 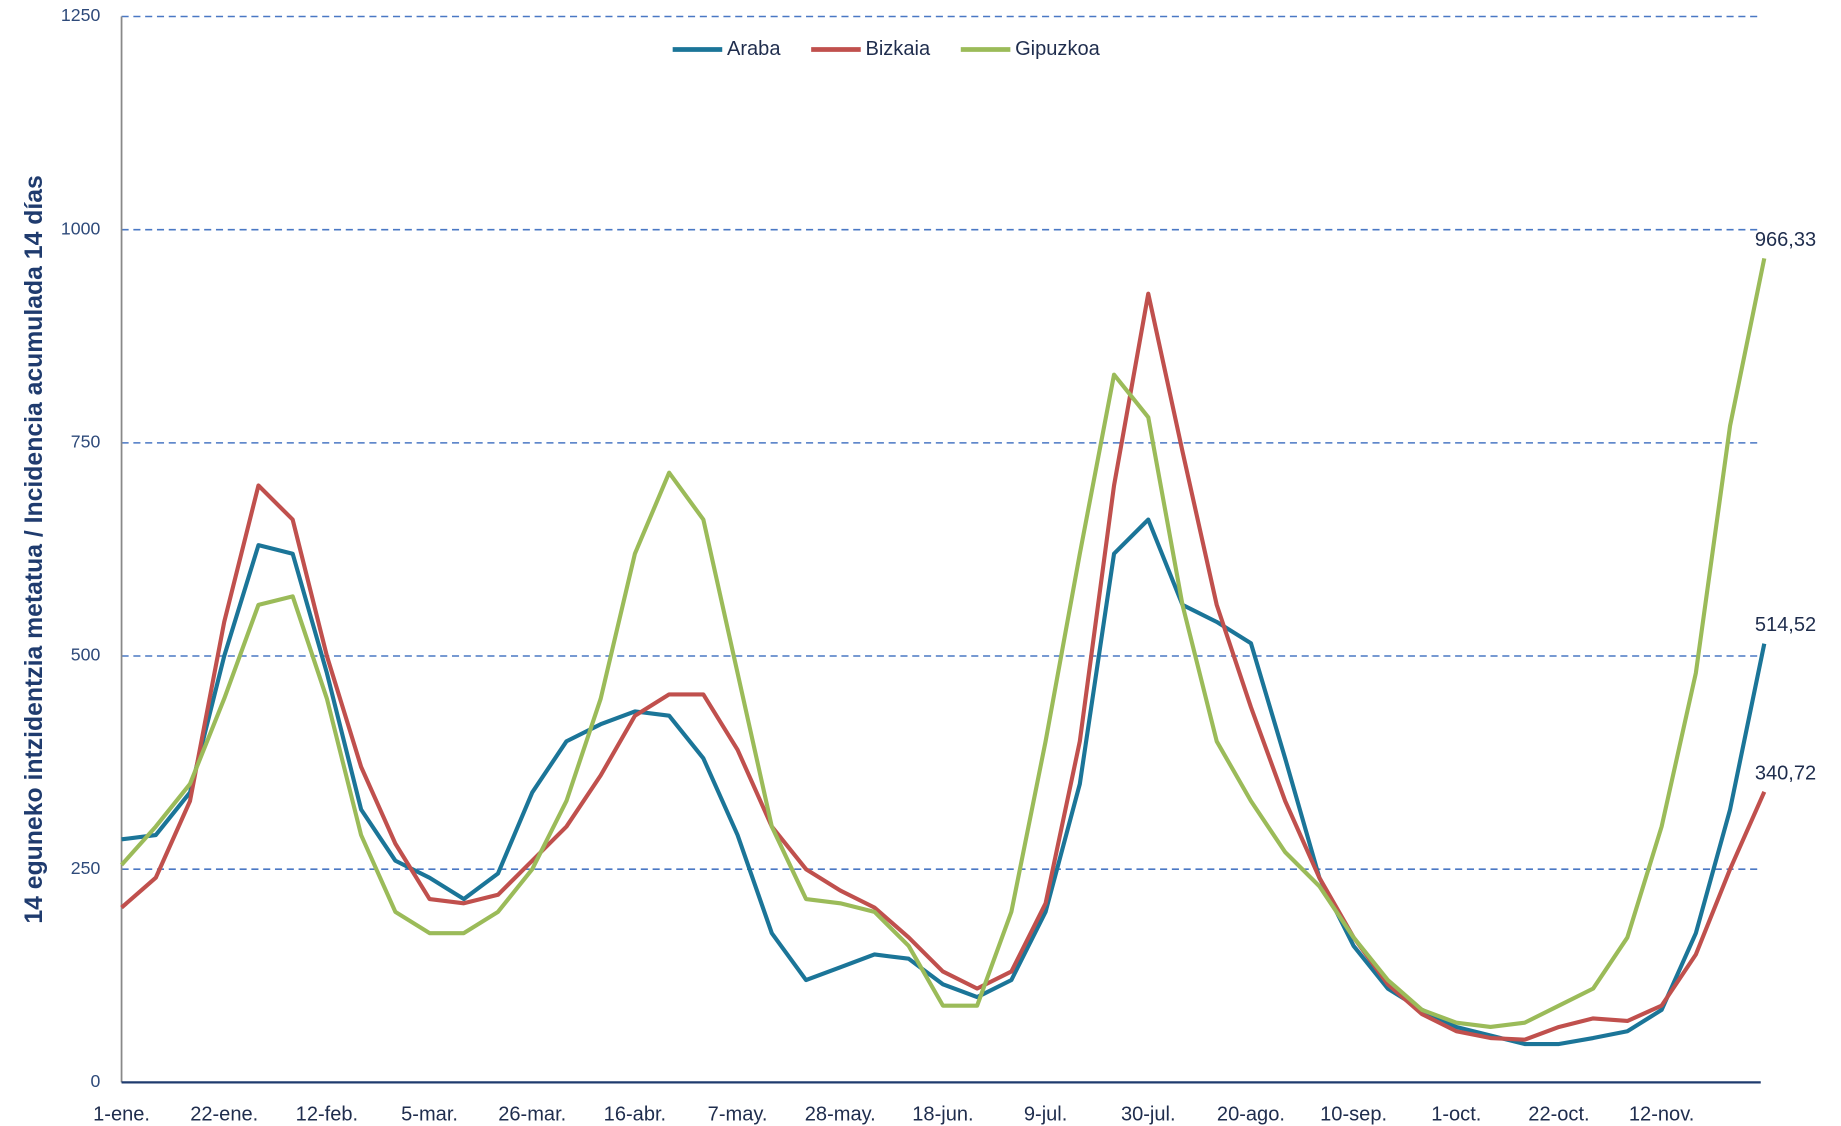 I want to click on x-tick-label: 1-ene., so click(x=121, y=1115).